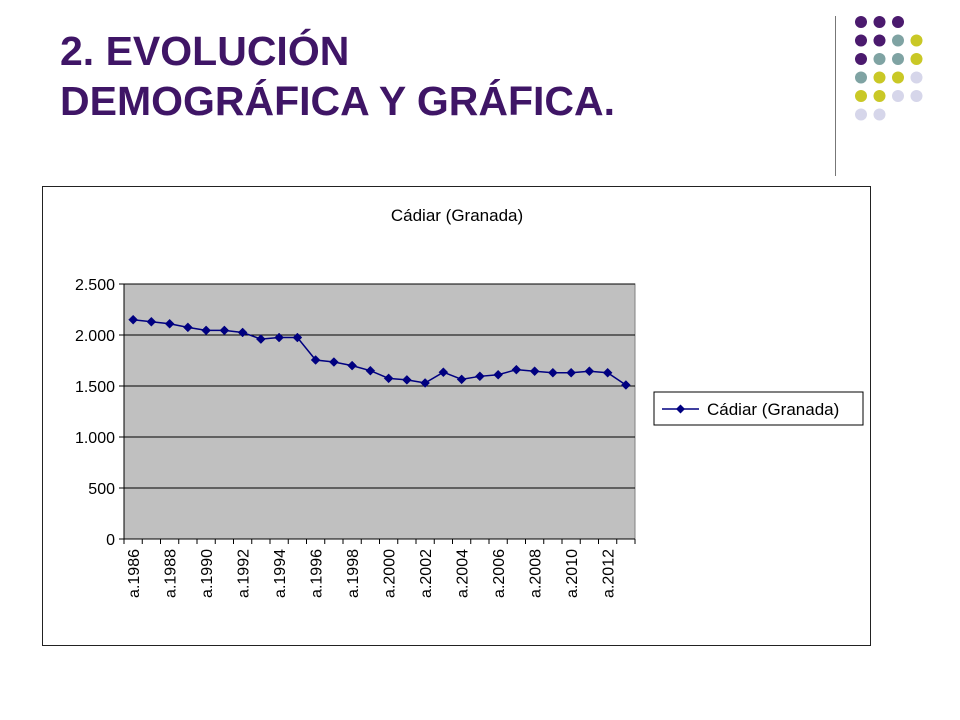 This screenshot has height=720, width=960. Describe the element at coordinates (773, 409) in the screenshot. I see `legend-label: Cádiar (Granada)` at that location.